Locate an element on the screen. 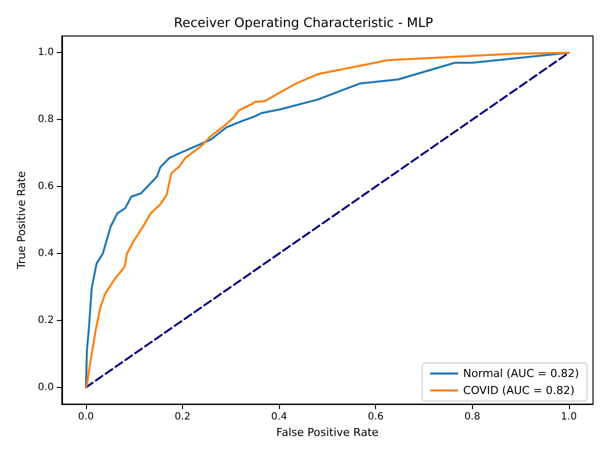 The width and height of the screenshot is (607, 451). x-tick-label: 0.0 is located at coordinates (86, 417).